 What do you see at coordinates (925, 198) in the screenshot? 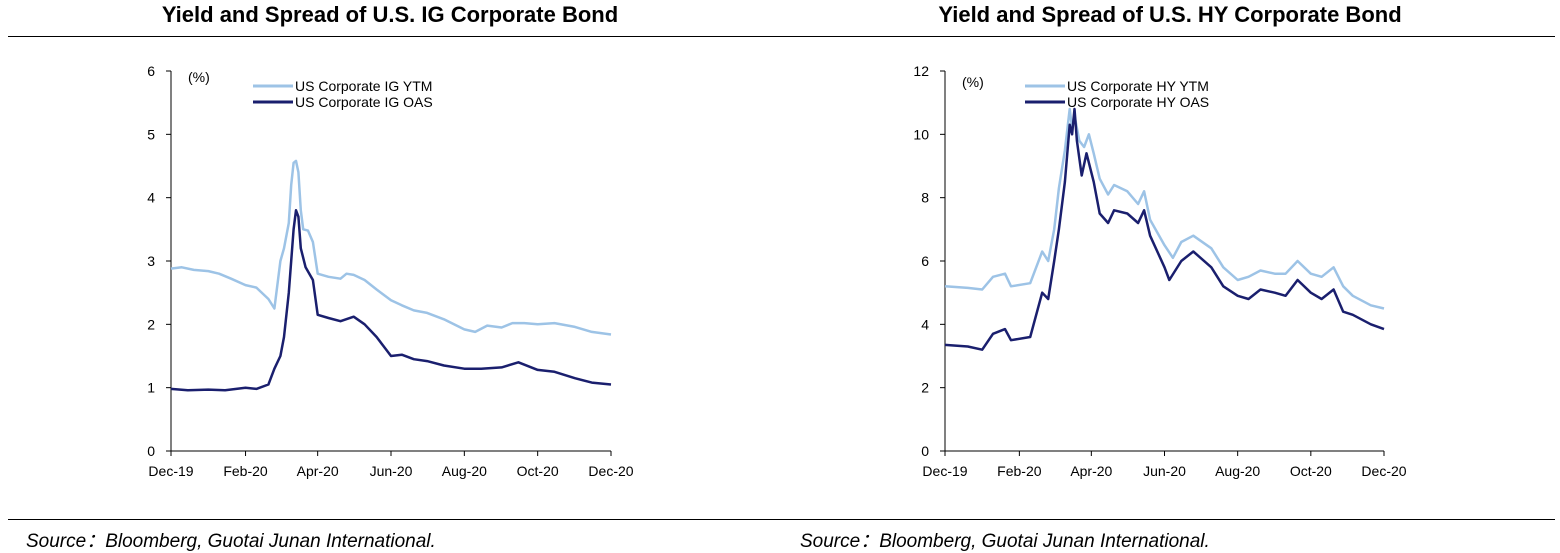
I see `y-tick-label: 8` at bounding box center [925, 198].